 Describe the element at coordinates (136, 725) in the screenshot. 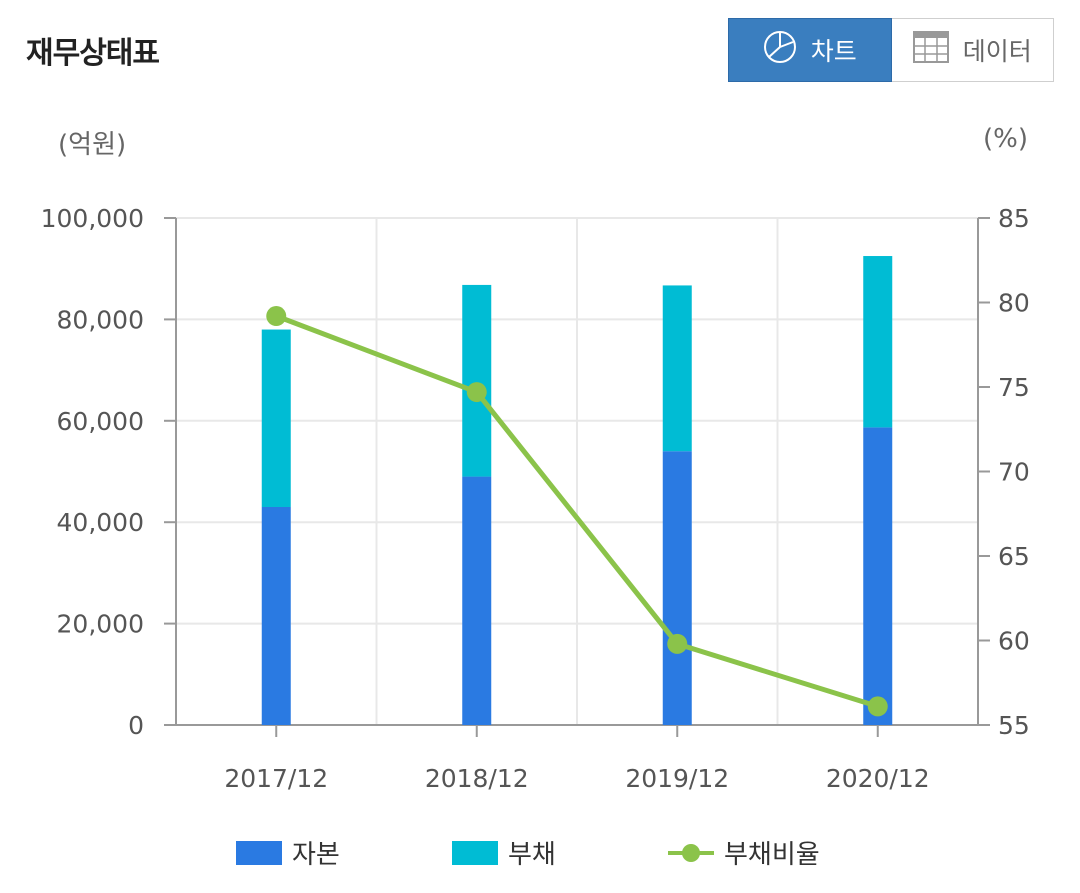

I see `y-left-tick-label: 0` at that location.